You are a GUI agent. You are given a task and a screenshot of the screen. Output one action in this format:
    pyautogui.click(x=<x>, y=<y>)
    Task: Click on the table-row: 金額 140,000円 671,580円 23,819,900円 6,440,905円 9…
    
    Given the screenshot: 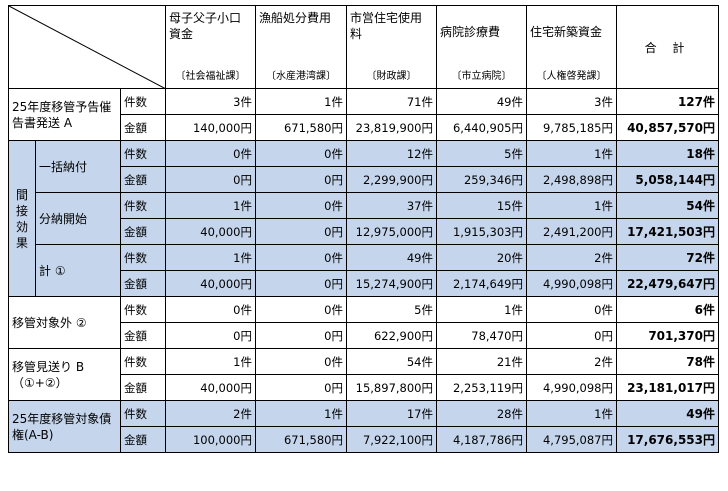 What is the action you would take?
    pyautogui.click(x=364, y=127)
    